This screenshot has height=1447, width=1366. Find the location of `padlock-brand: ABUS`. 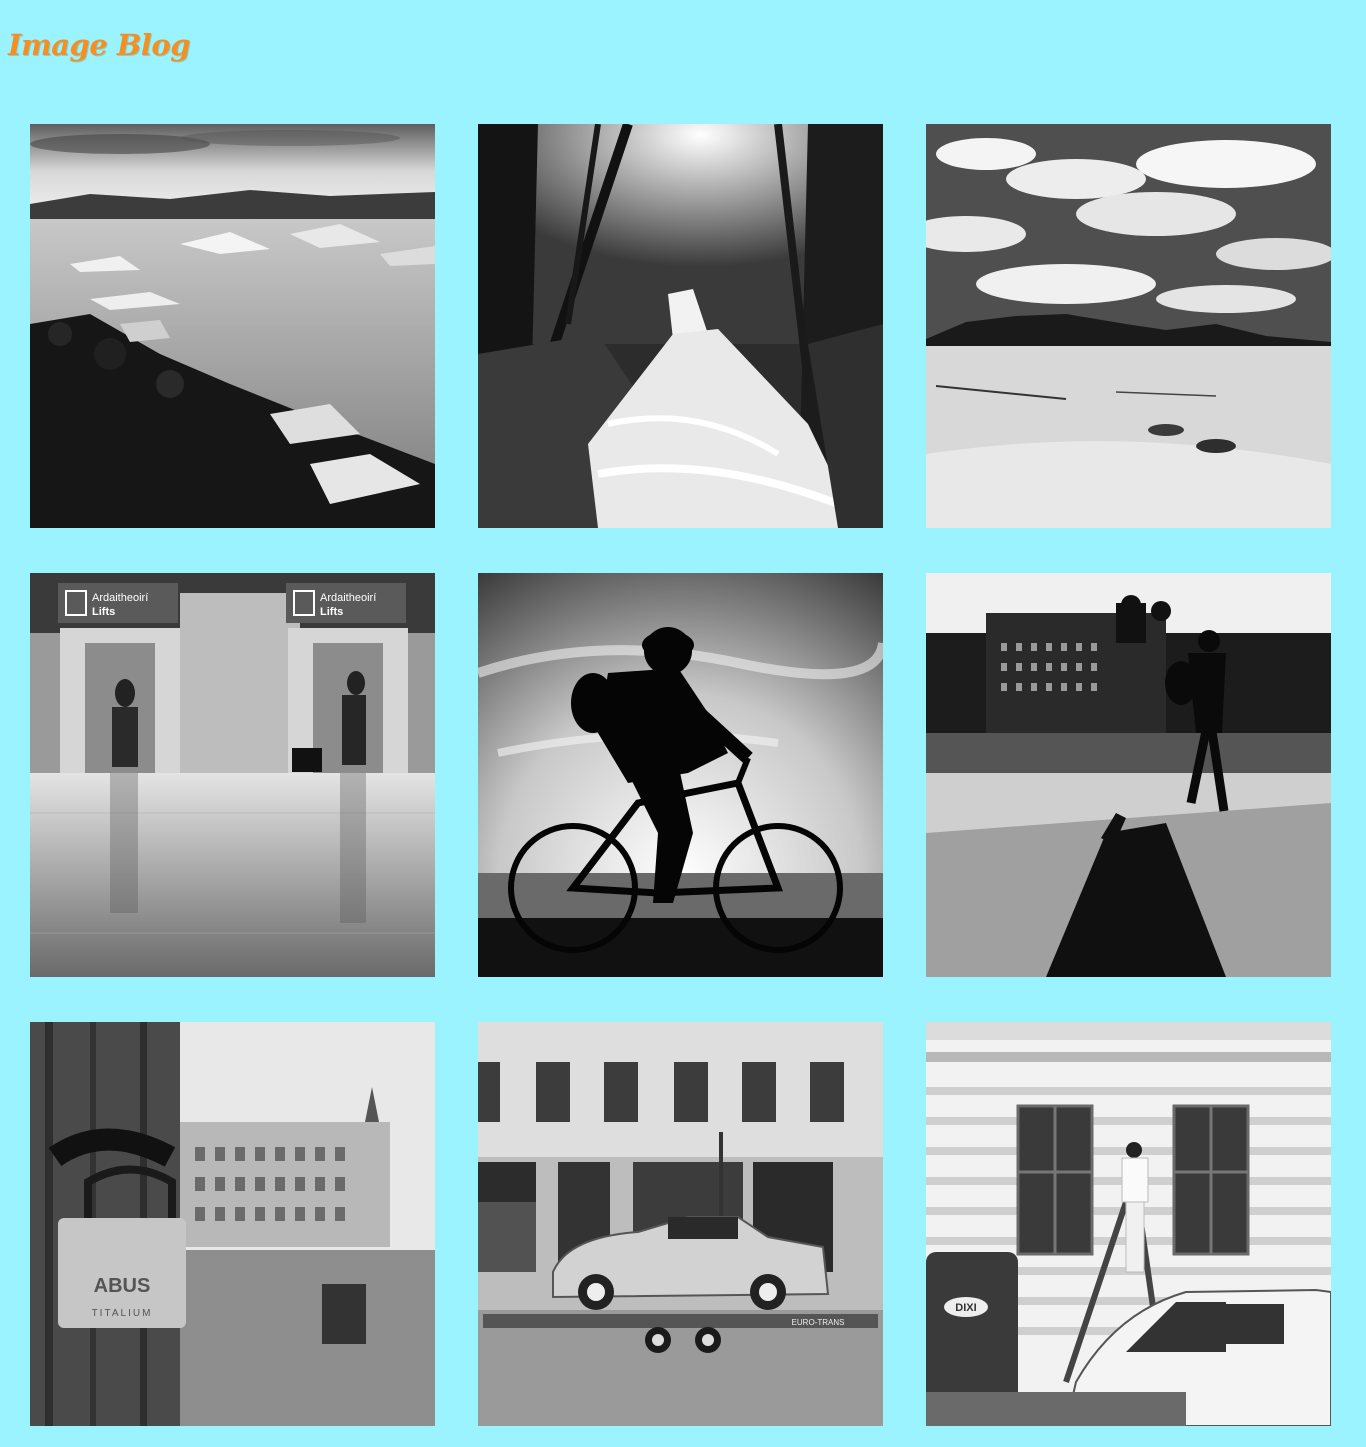

padlock-brand: ABUS is located at coordinates (122, 1286).